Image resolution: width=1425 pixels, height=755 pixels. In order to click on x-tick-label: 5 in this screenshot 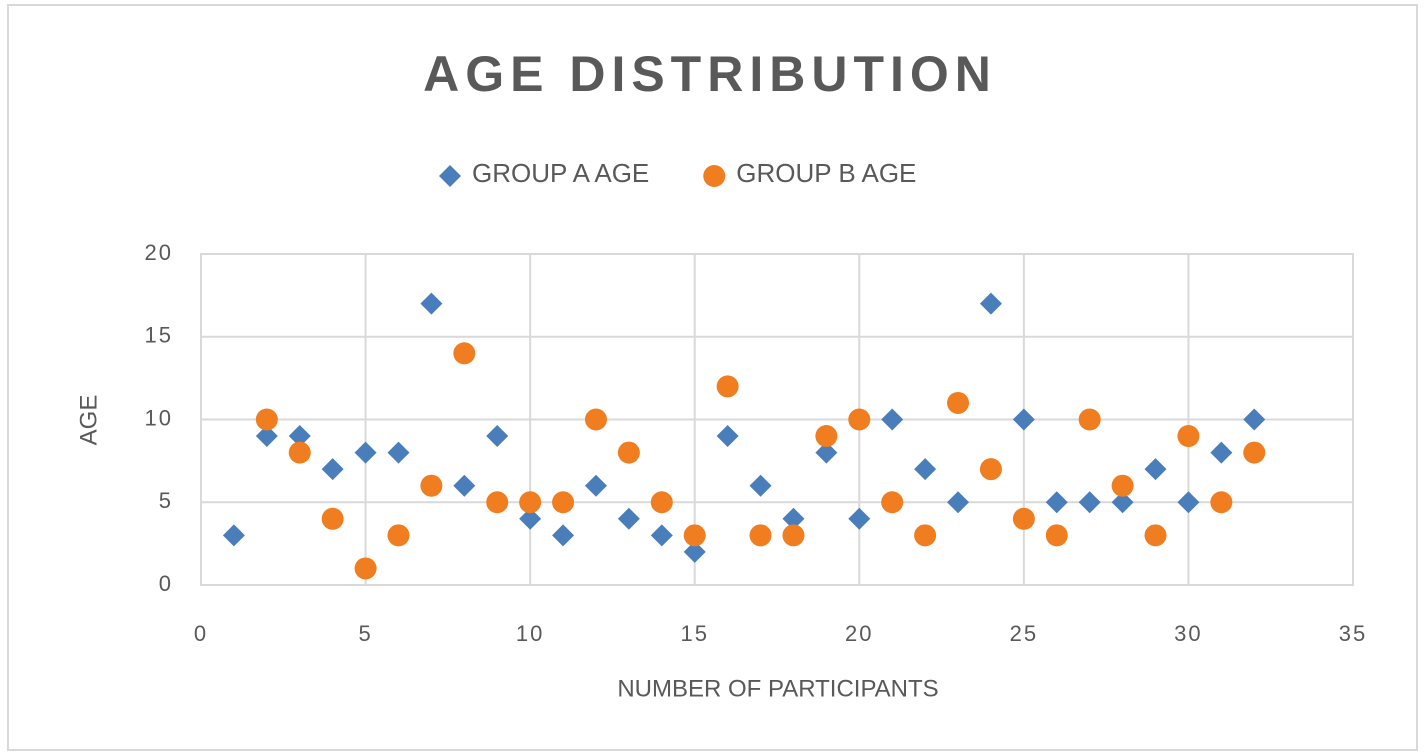, I will do `click(365, 633)`.